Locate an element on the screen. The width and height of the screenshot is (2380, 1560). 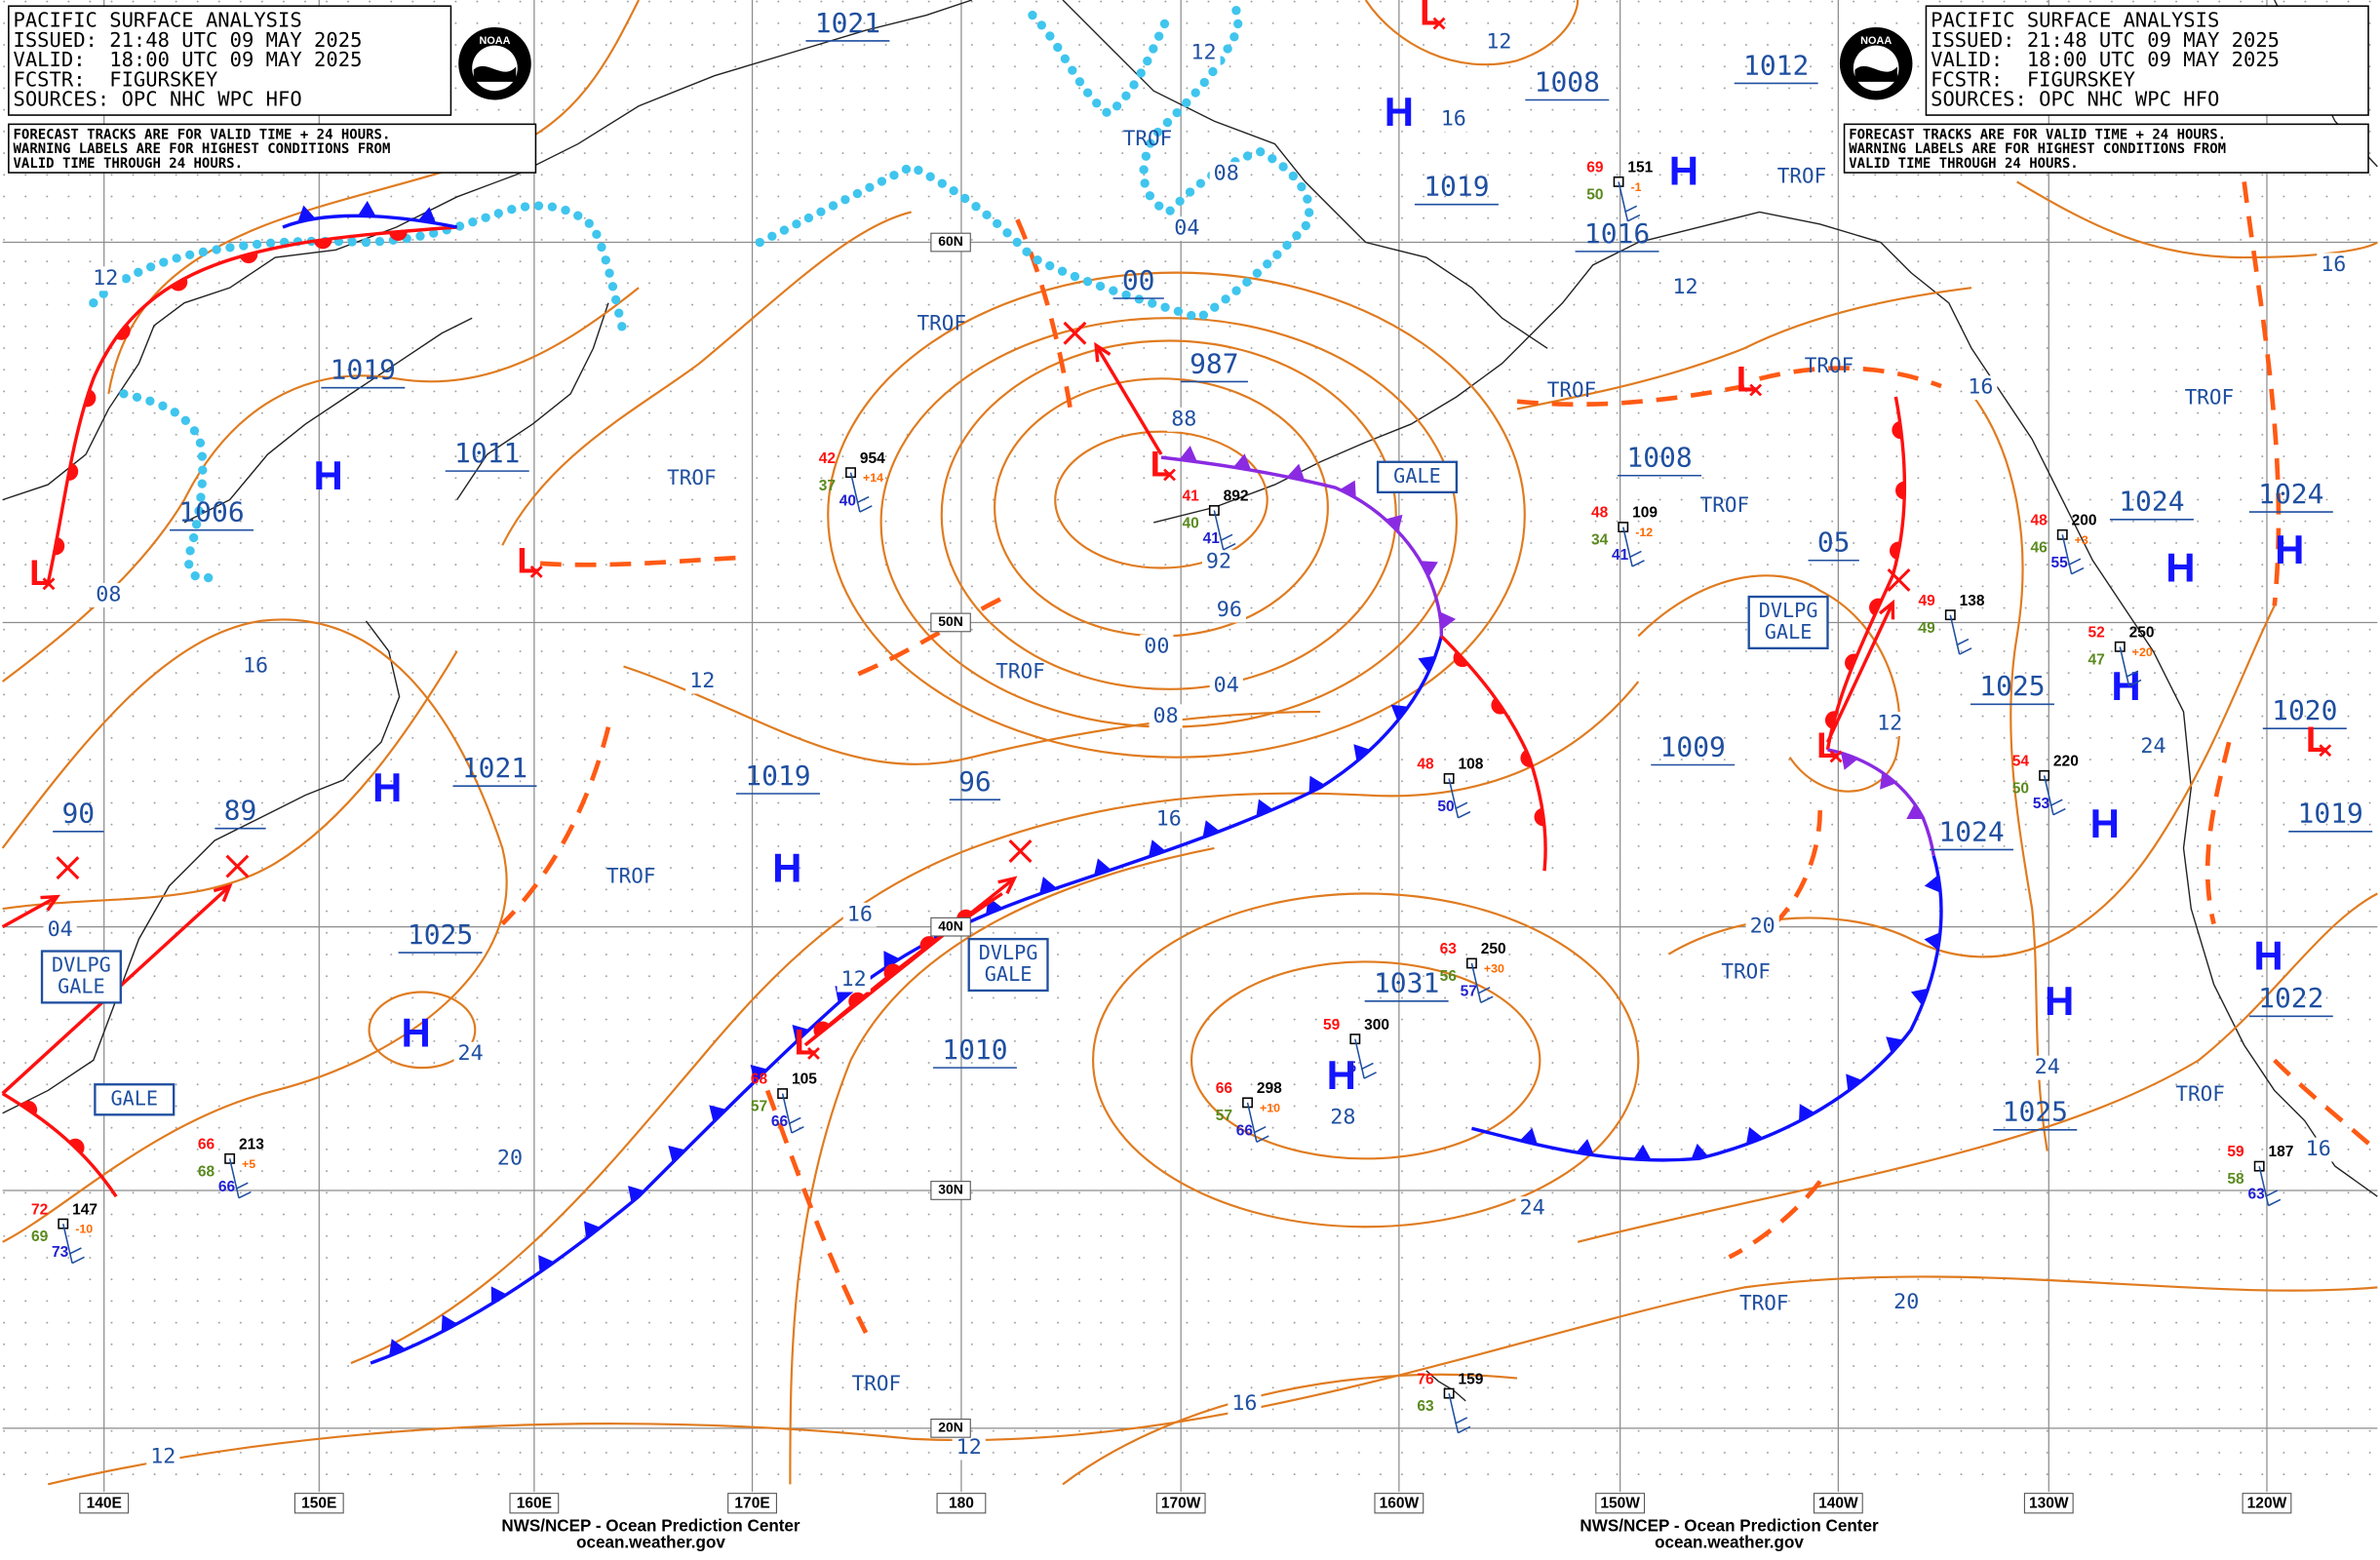
longitude-label: 160E is located at coordinates (534, 1504).